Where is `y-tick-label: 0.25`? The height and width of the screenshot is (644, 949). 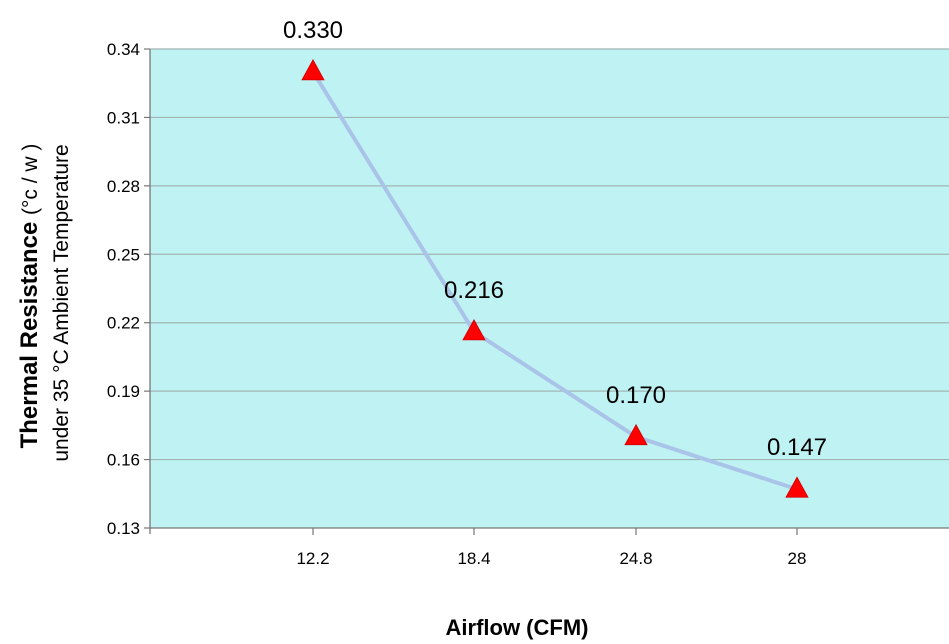
y-tick-label: 0.25 is located at coordinates (123, 254).